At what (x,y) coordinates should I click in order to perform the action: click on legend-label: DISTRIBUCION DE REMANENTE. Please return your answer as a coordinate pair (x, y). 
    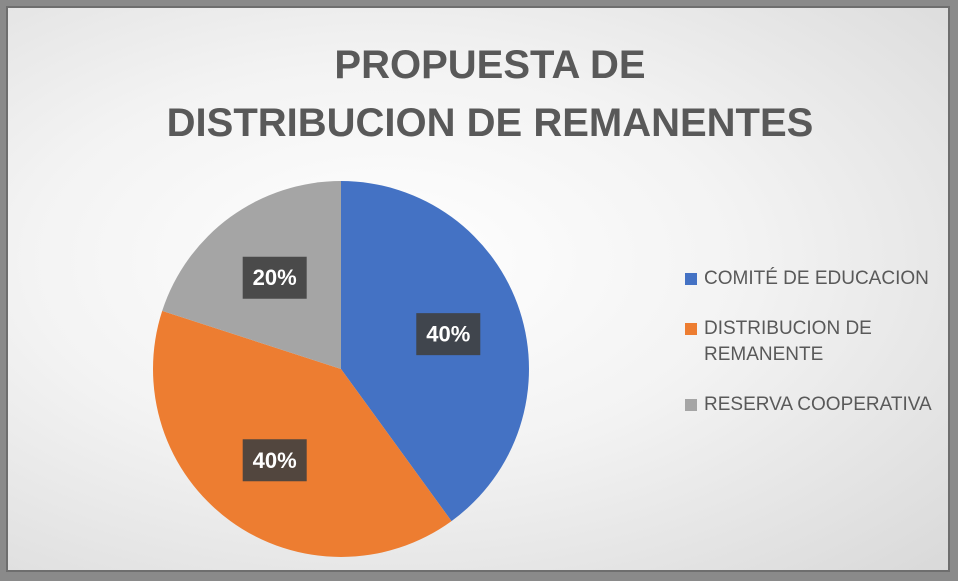
    Looking at the image, I should click on (788, 341).